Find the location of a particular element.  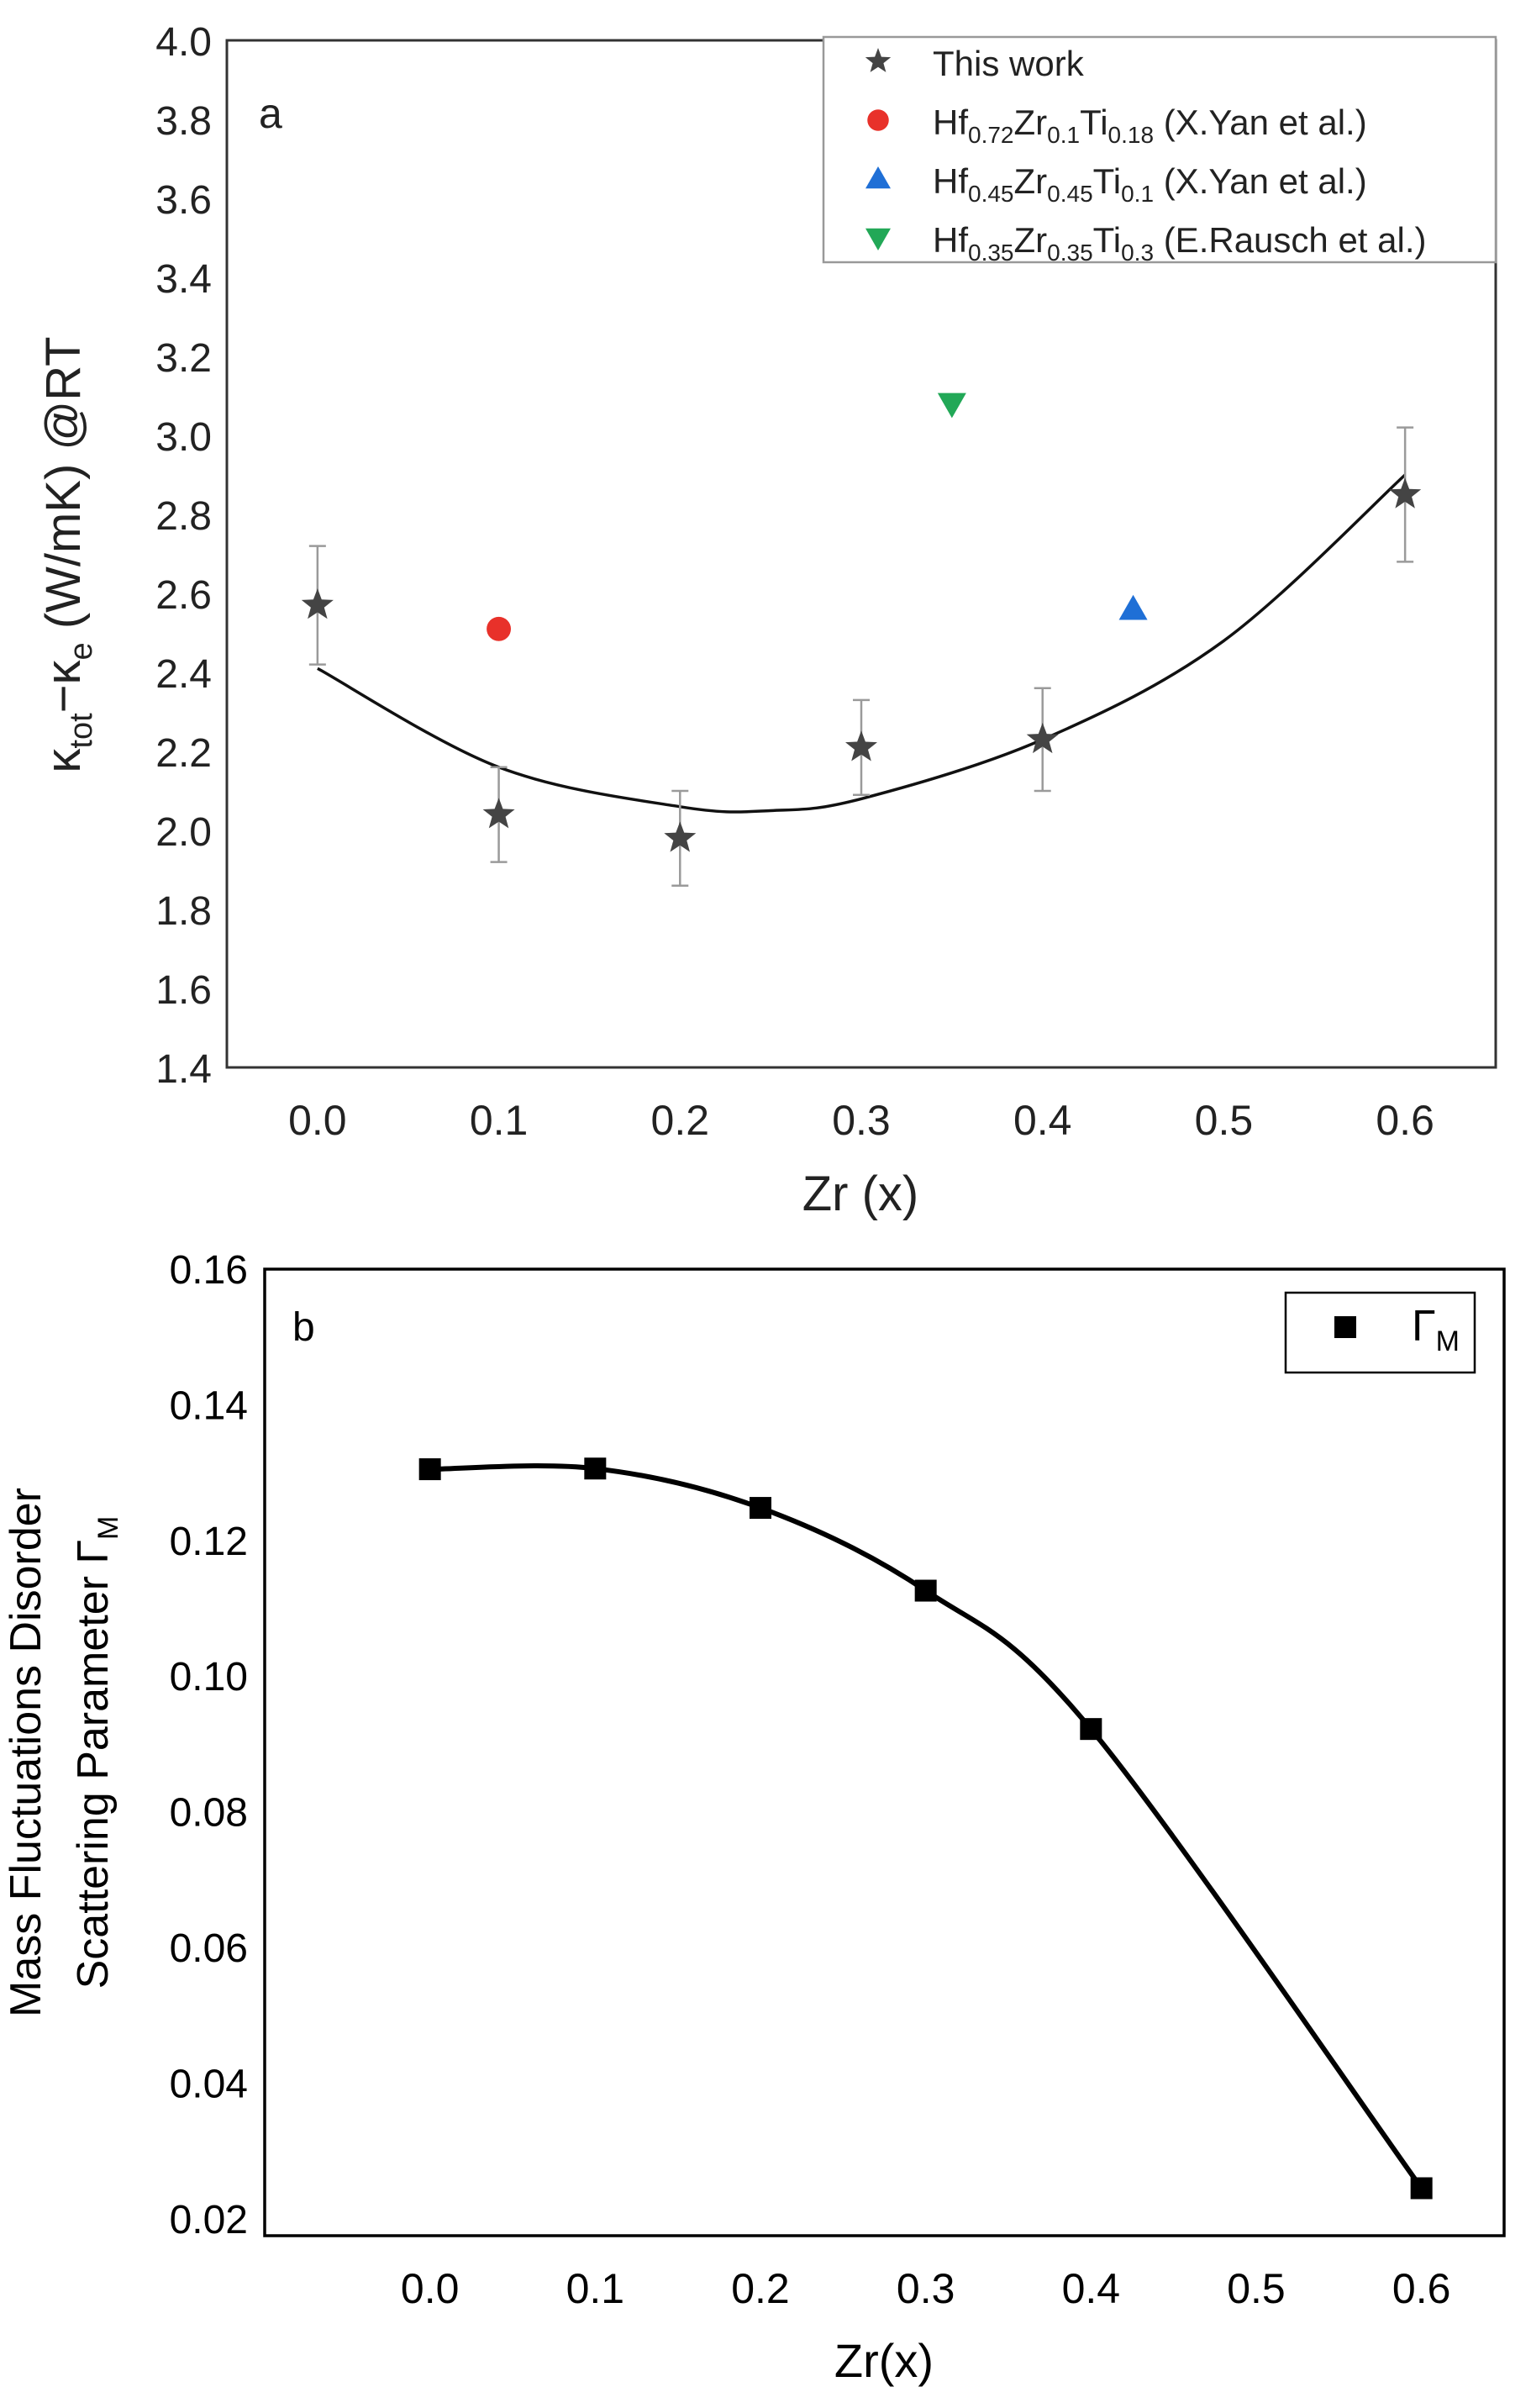

panel-b-y-tick-label: 0.06 is located at coordinates (209, 1948).